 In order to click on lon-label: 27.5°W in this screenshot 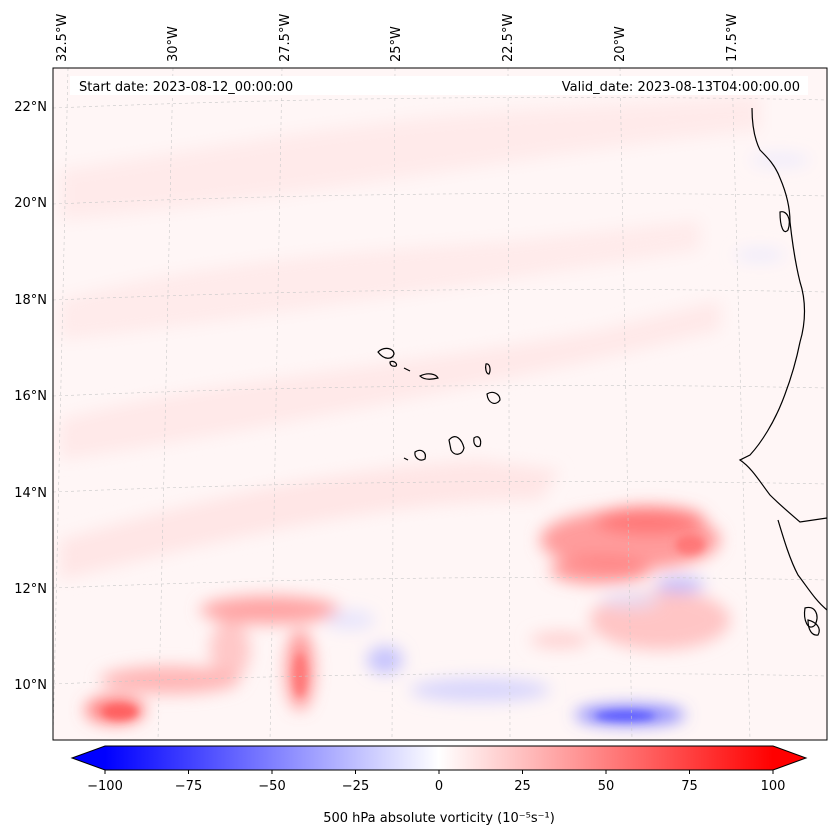, I will do `click(285, 38)`.